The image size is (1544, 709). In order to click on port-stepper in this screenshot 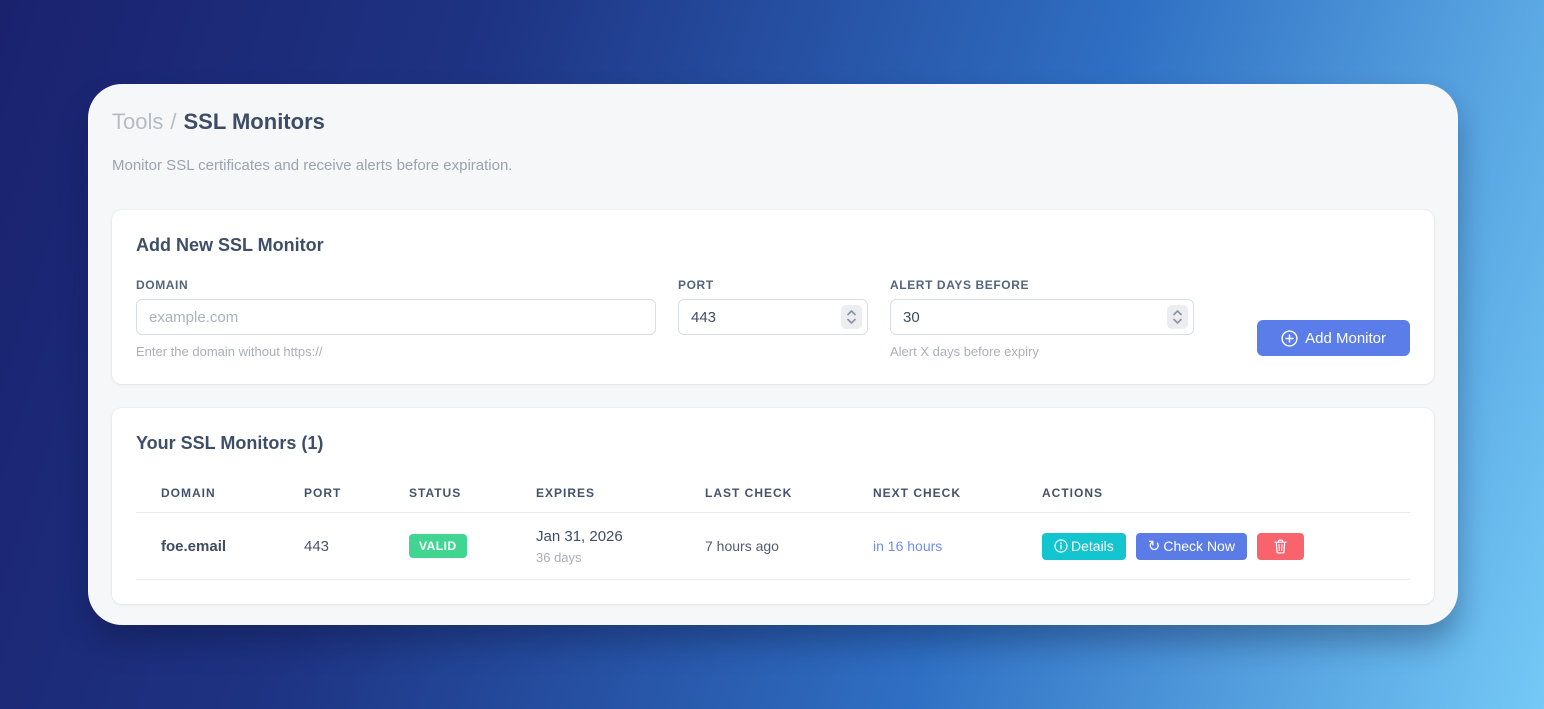, I will do `click(851, 317)`.